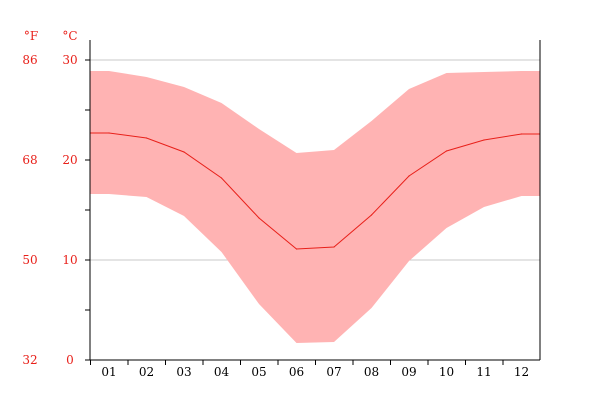 Image resolution: width=600 pixels, height=400 pixels. I want to click on x-tick-label: 12, so click(521, 372).